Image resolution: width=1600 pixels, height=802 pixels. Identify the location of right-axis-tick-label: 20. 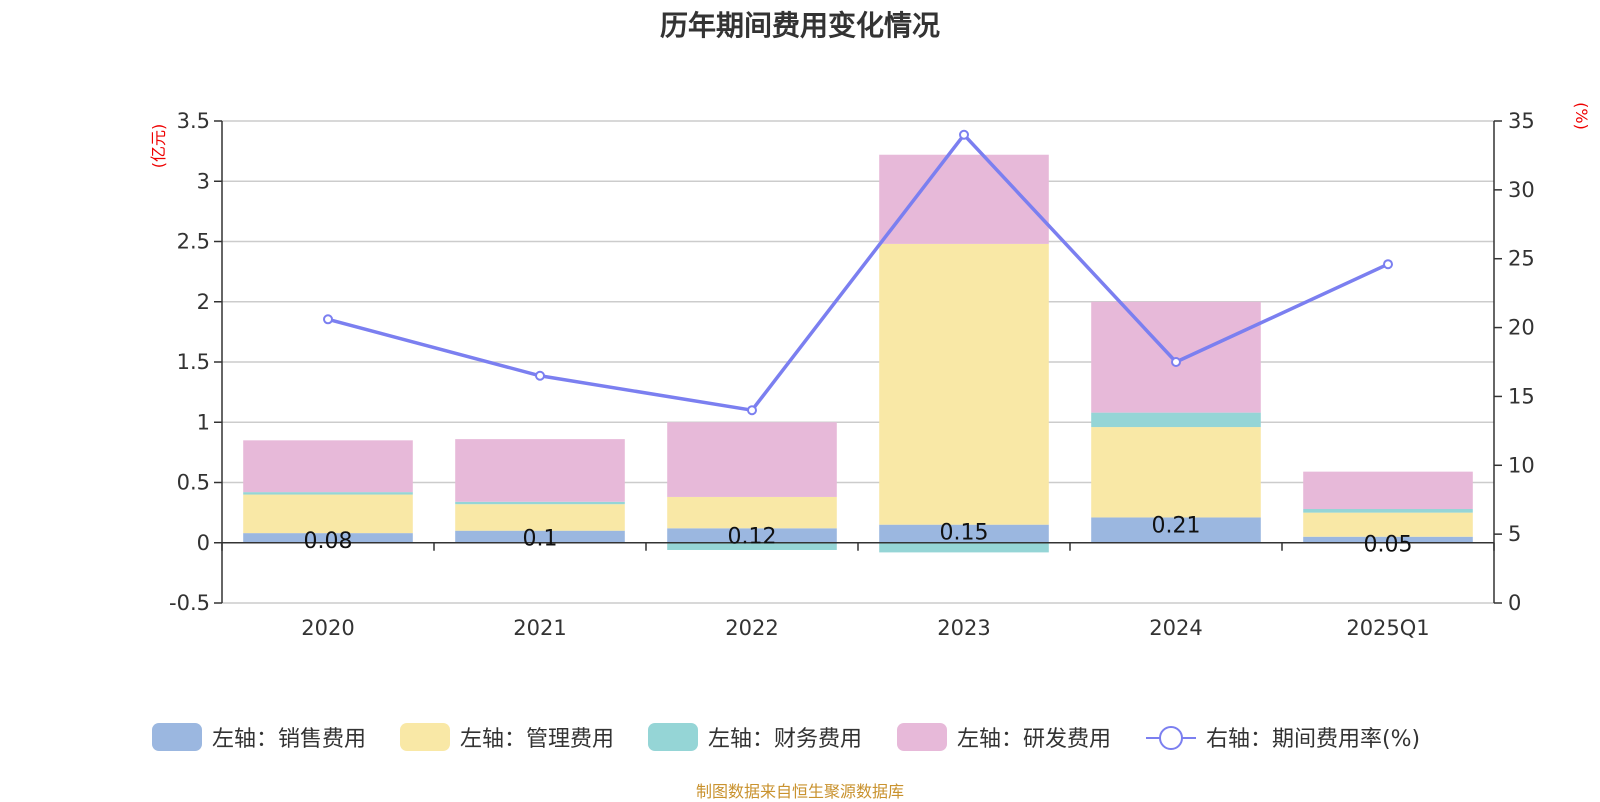
(1521, 328).